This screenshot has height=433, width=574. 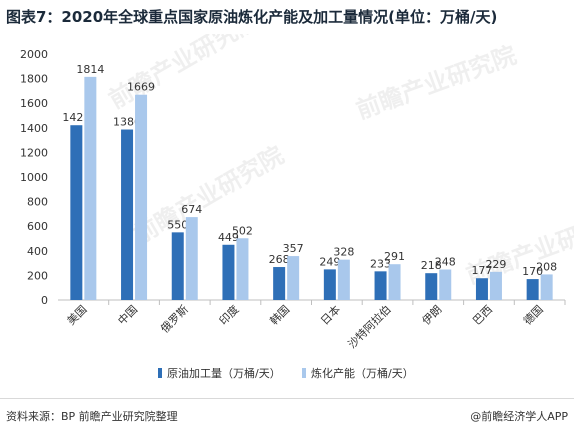 What do you see at coordinates (330, 314) in the screenshot?
I see `x-category-label: 日本` at bounding box center [330, 314].